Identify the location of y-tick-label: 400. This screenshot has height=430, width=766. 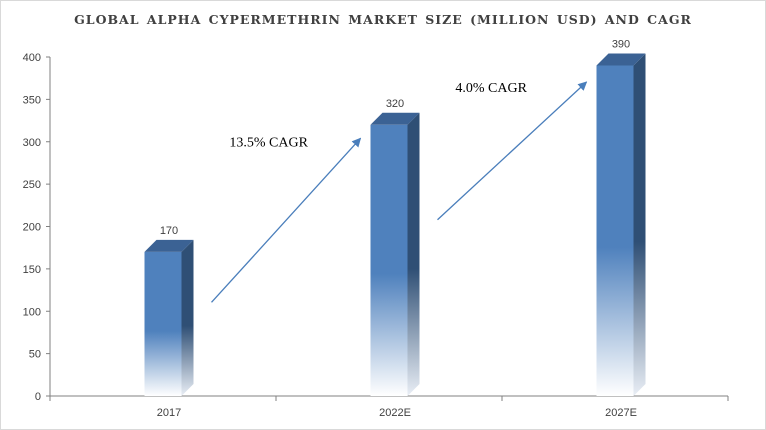
(32, 58).